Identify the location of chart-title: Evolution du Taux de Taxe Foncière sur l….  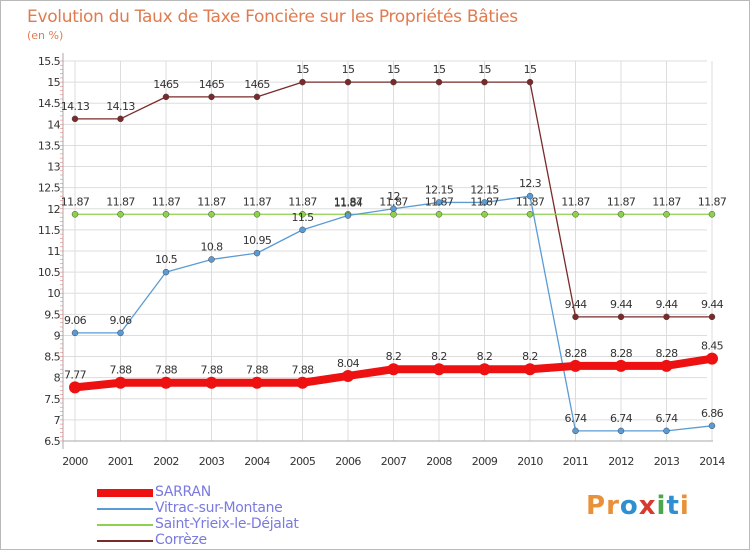
(272, 17).